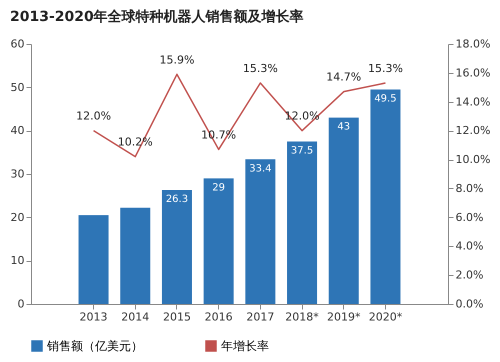 This screenshot has height=362, width=500. Describe the element at coordinates (245, 346) in the screenshot. I see `legend-label: 年增长率` at that location.